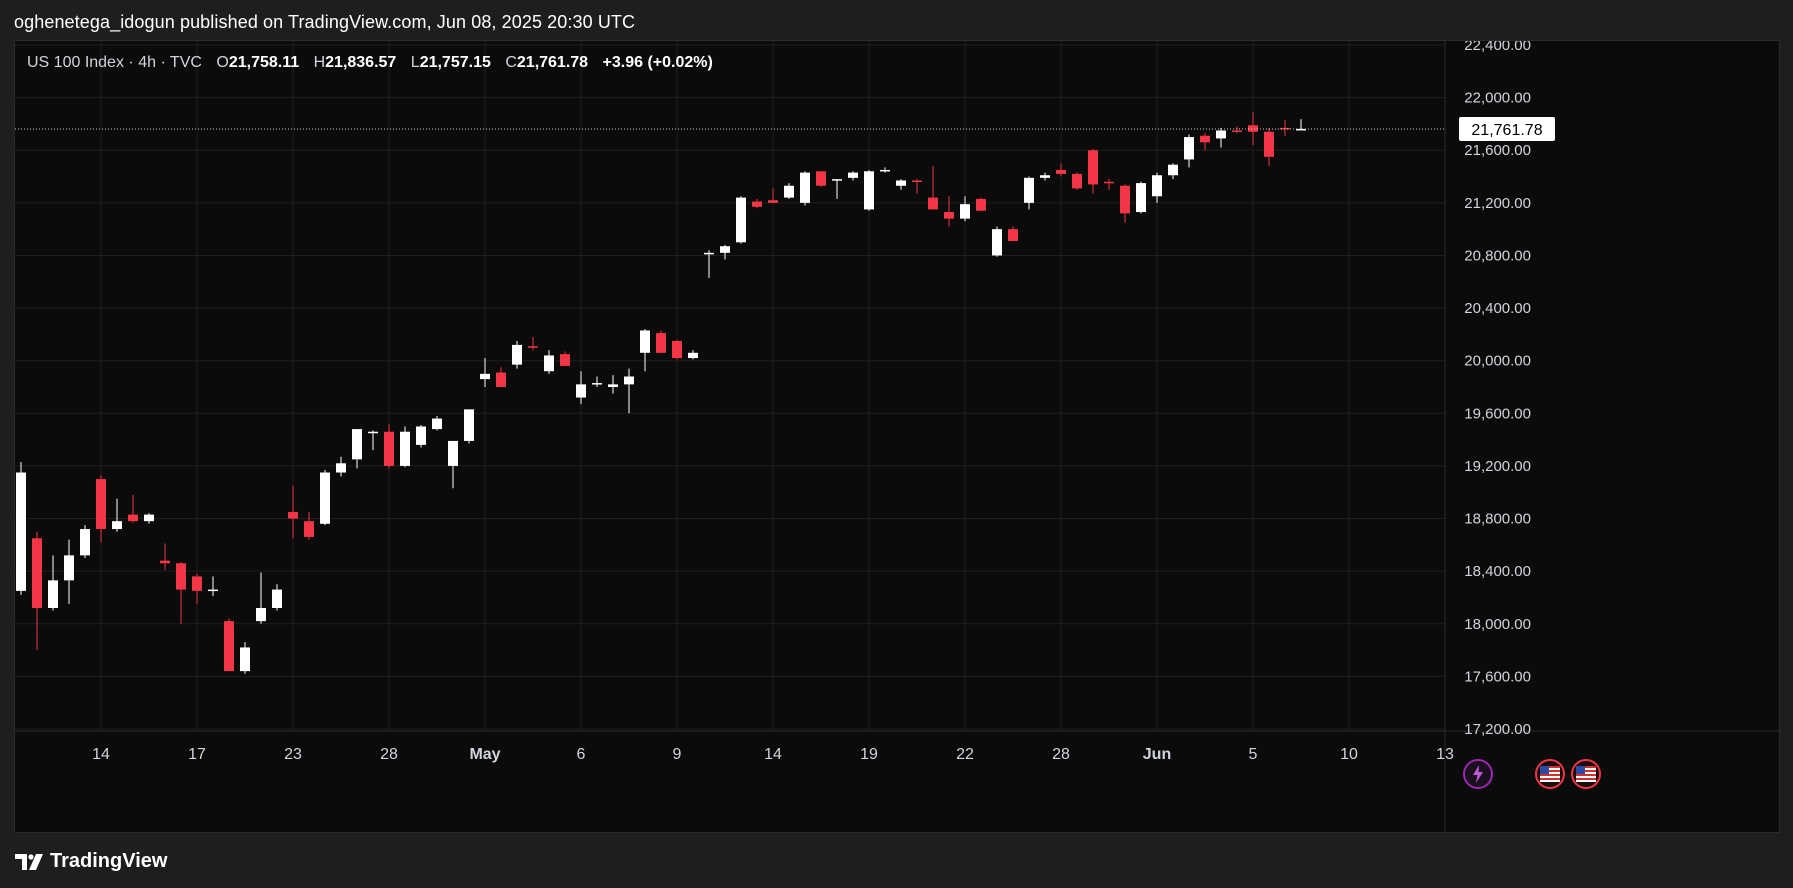 The image size is (1793, 888). I want to click on price-tick-label: 22,000.00, so click(1497, 98).